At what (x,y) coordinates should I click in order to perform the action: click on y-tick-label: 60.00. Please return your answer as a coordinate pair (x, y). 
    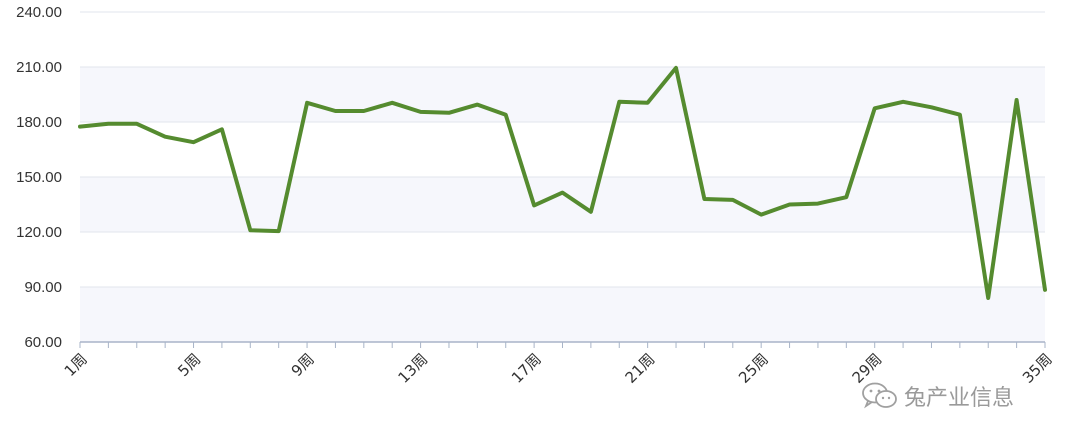
    Looking at the image, I should click on (43, 342).